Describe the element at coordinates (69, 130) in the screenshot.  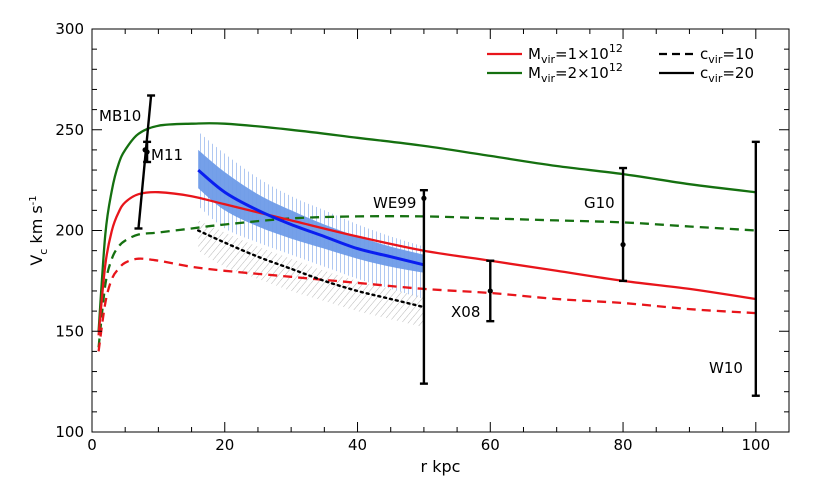
I see `y-tick-label: 250` at that location.